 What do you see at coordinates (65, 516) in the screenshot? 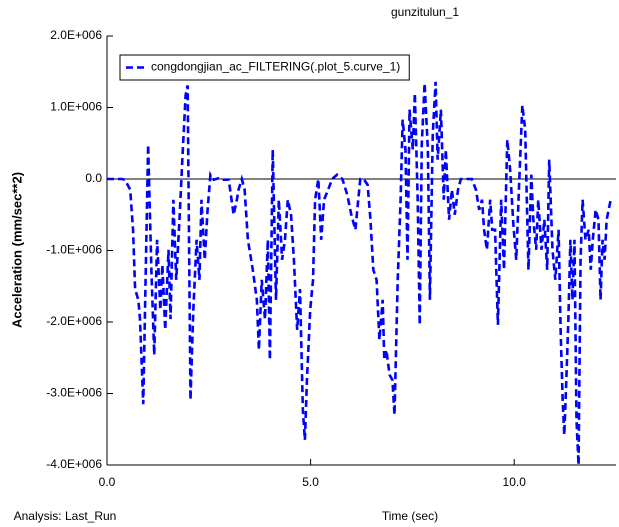
I see `annotation: Analysis: Last_Run` at bounding box center [65, 516].